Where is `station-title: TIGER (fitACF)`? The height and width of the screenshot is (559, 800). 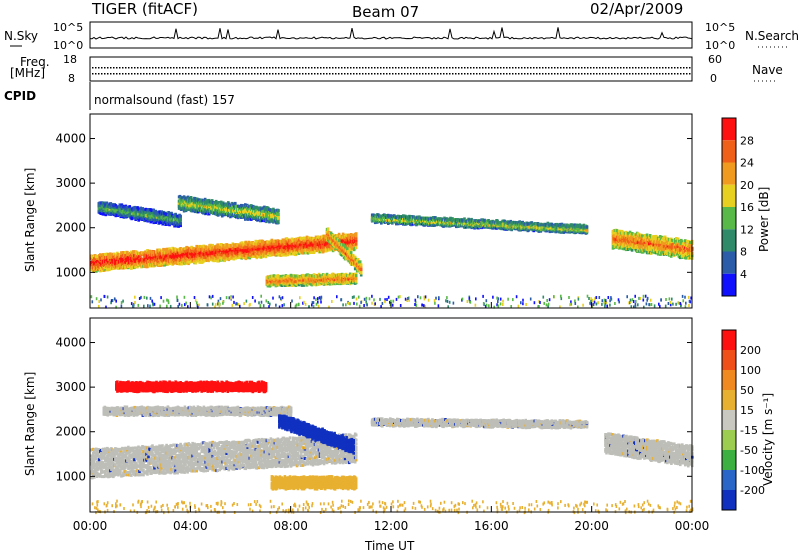 station-title: TIGER (fitACF) is located at coordinates (144, 9).